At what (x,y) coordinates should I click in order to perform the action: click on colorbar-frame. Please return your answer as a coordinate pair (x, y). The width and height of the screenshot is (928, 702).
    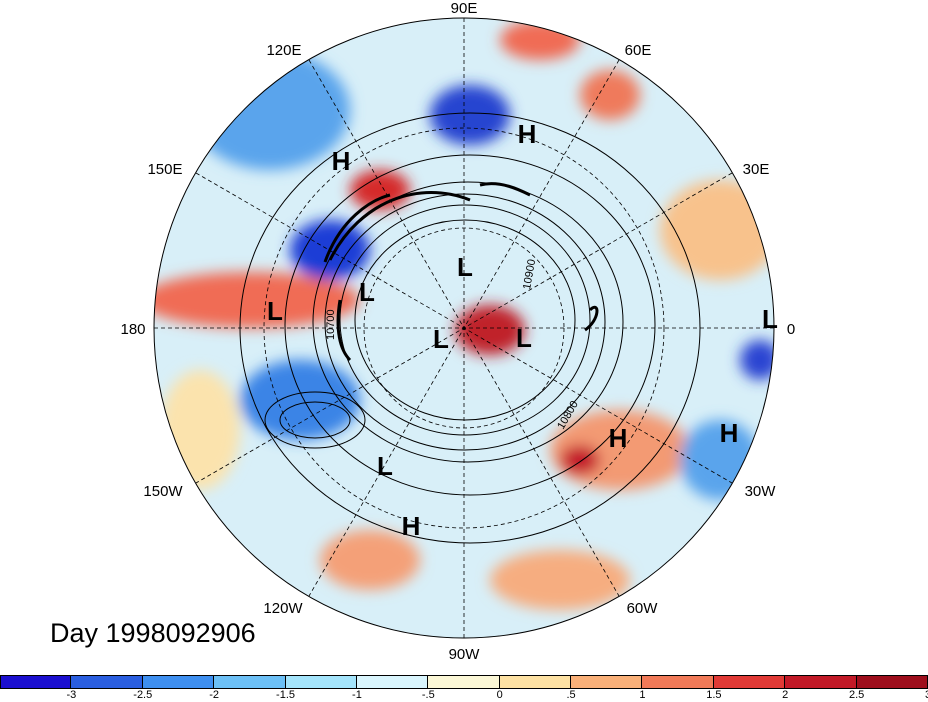
    Looking at the image, I should click on (464, 682).